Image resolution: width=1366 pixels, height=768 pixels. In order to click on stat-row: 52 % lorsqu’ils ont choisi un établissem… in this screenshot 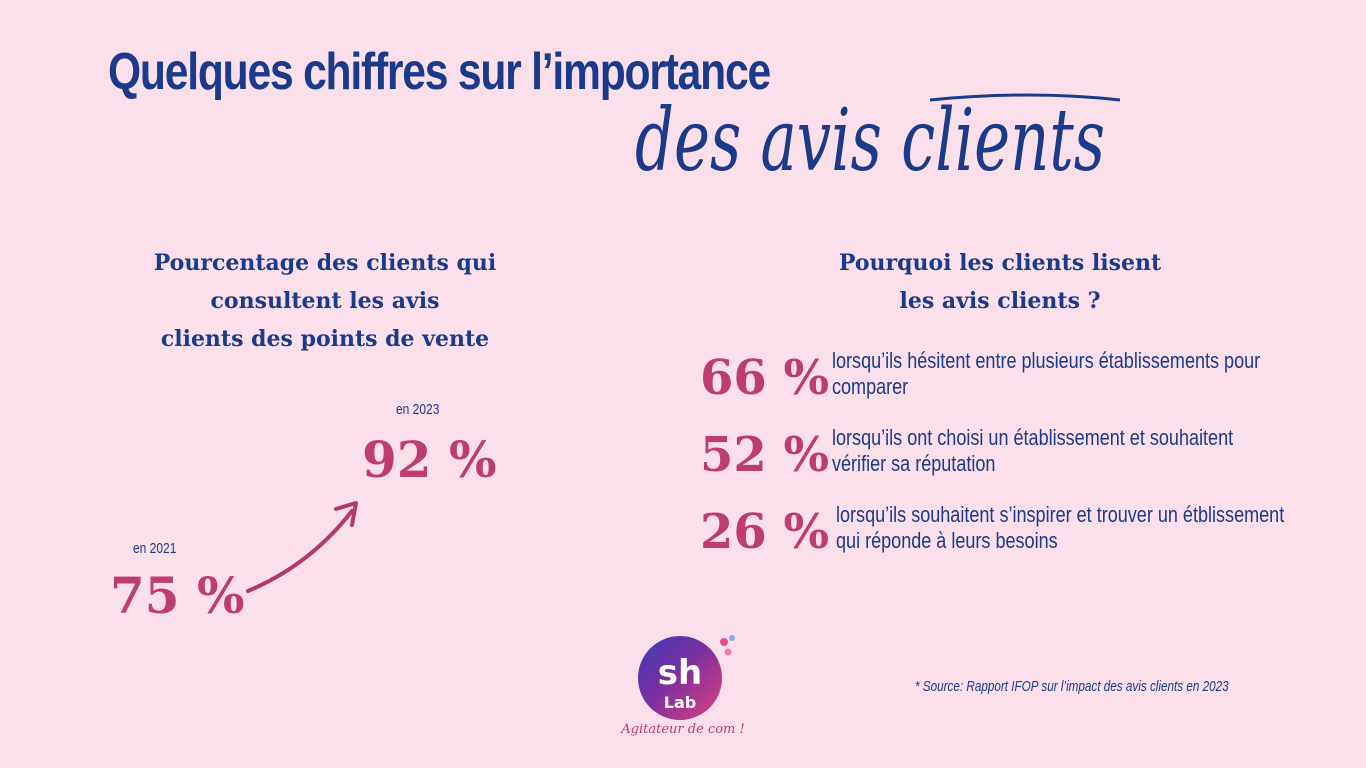, I will do `click(1000, 460)`.